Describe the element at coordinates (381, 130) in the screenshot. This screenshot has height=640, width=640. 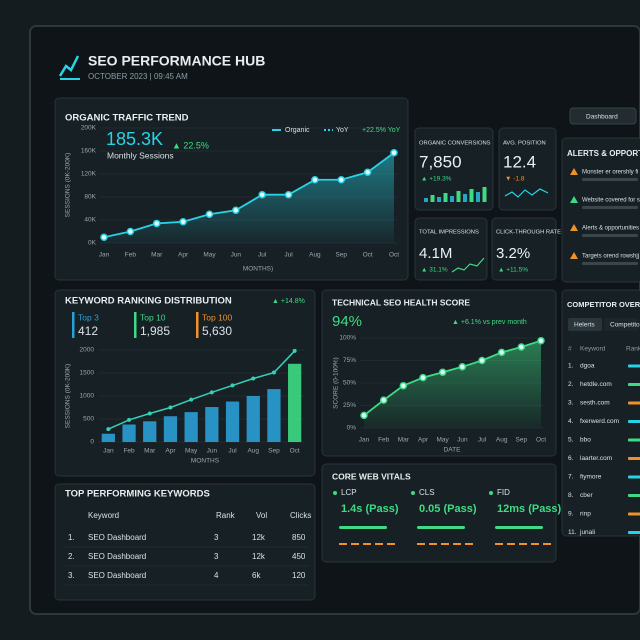
I see `legend-item: +22.5% YoY` at that location.